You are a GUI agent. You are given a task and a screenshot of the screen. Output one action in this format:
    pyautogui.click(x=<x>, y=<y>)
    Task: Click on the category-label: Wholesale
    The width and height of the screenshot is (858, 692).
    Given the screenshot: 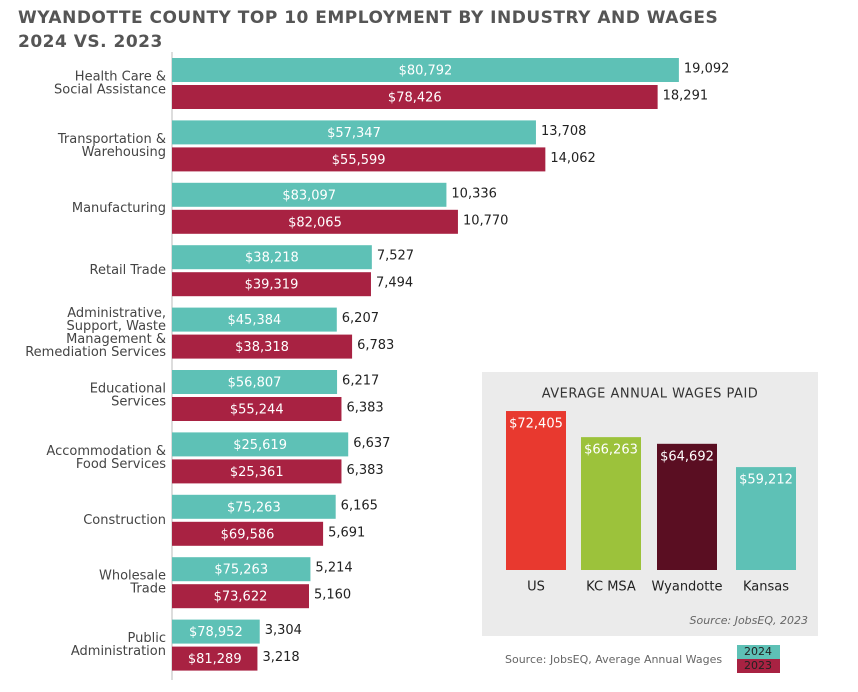 What is the action you would take?
    pyautogui.click(x=132, y=576)
    